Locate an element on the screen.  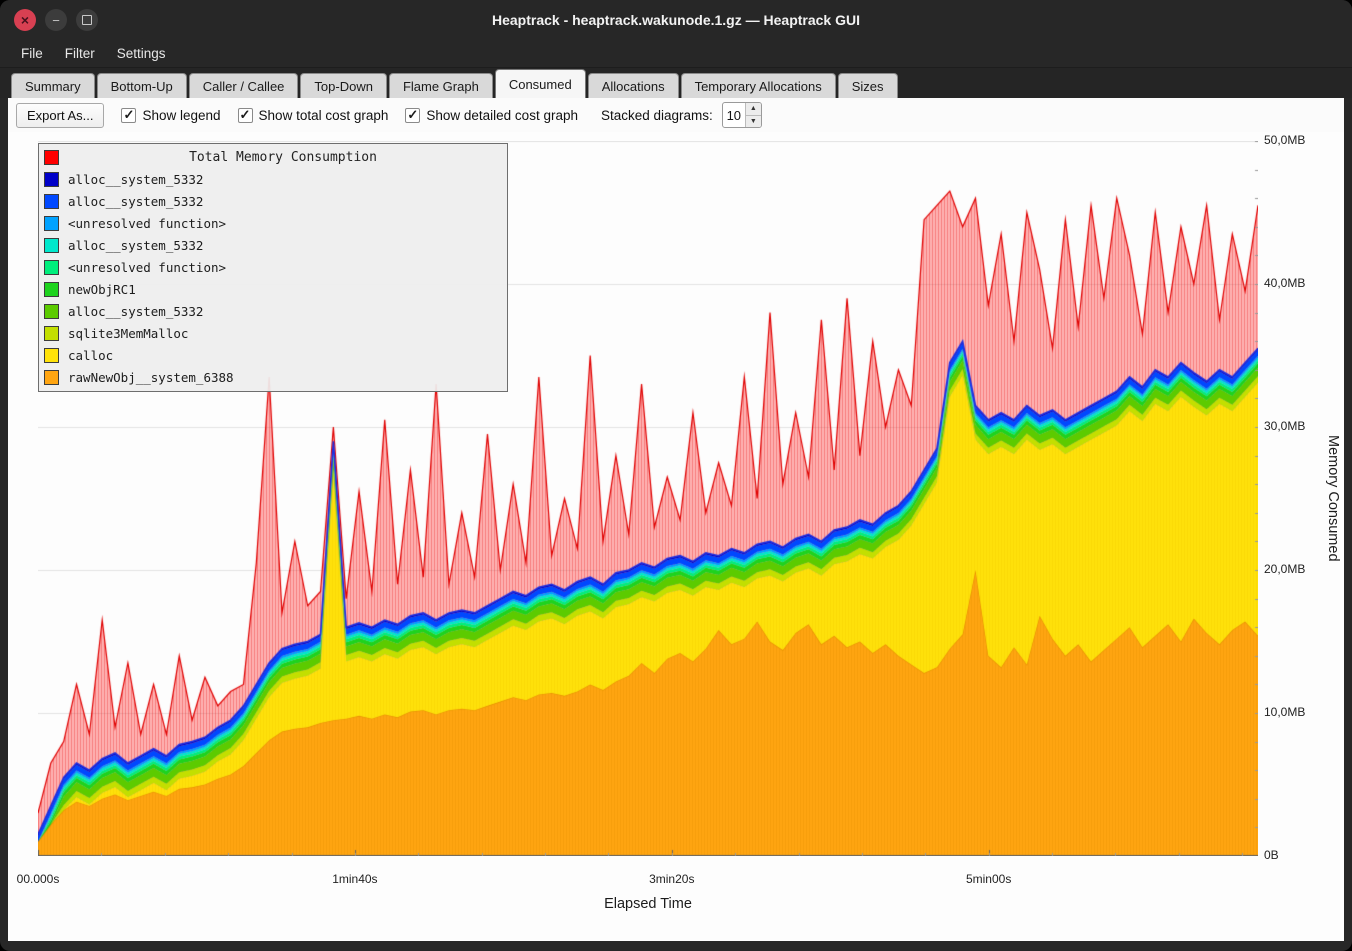
show-legend-checkbox is located at coordinates (129, 115).